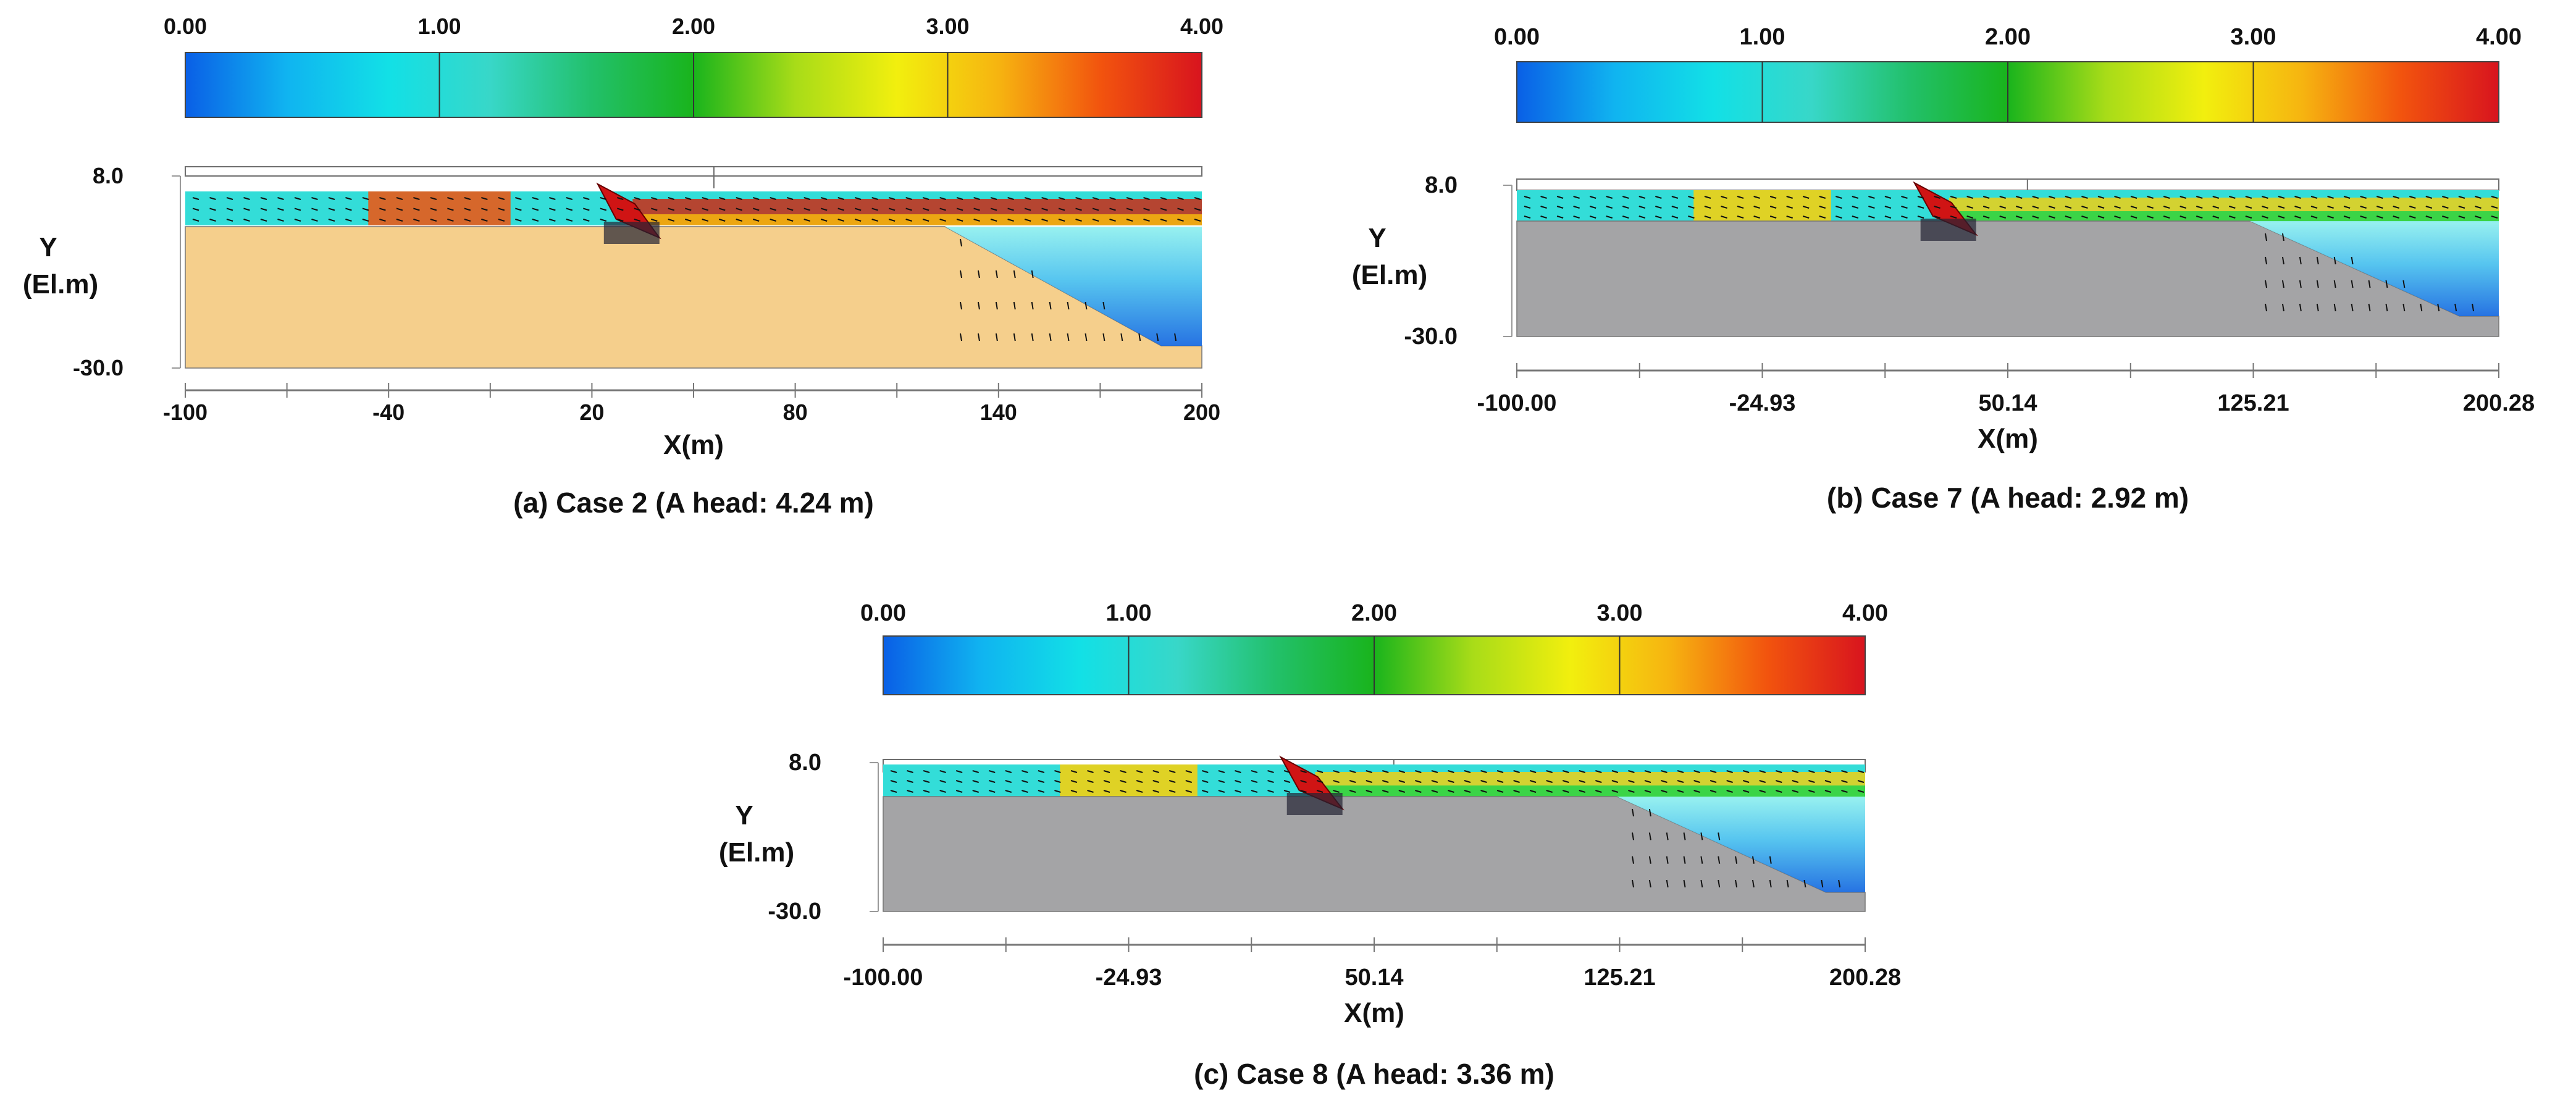 Image resolution: width=2576 pixels, height=1114 pixels. What do you see at coordinates (1431, 337) in the screenshot?
I see `y-tick-label: -30.0` at bounding box center [1431, 337].